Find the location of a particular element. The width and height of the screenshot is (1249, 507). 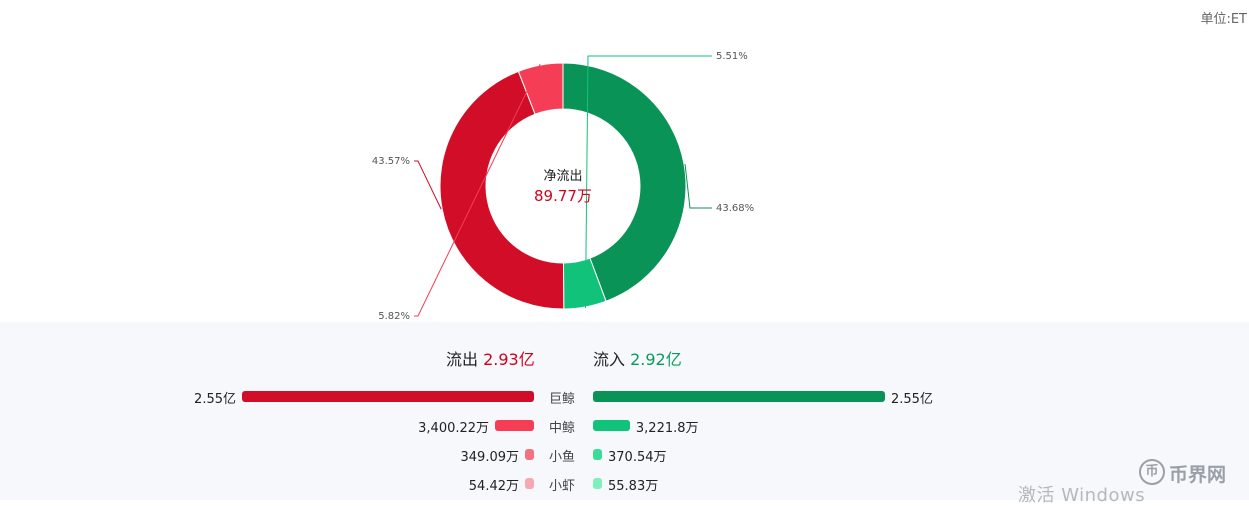

slice-percent-label: 43.68% is located at coordinates (735, 208).